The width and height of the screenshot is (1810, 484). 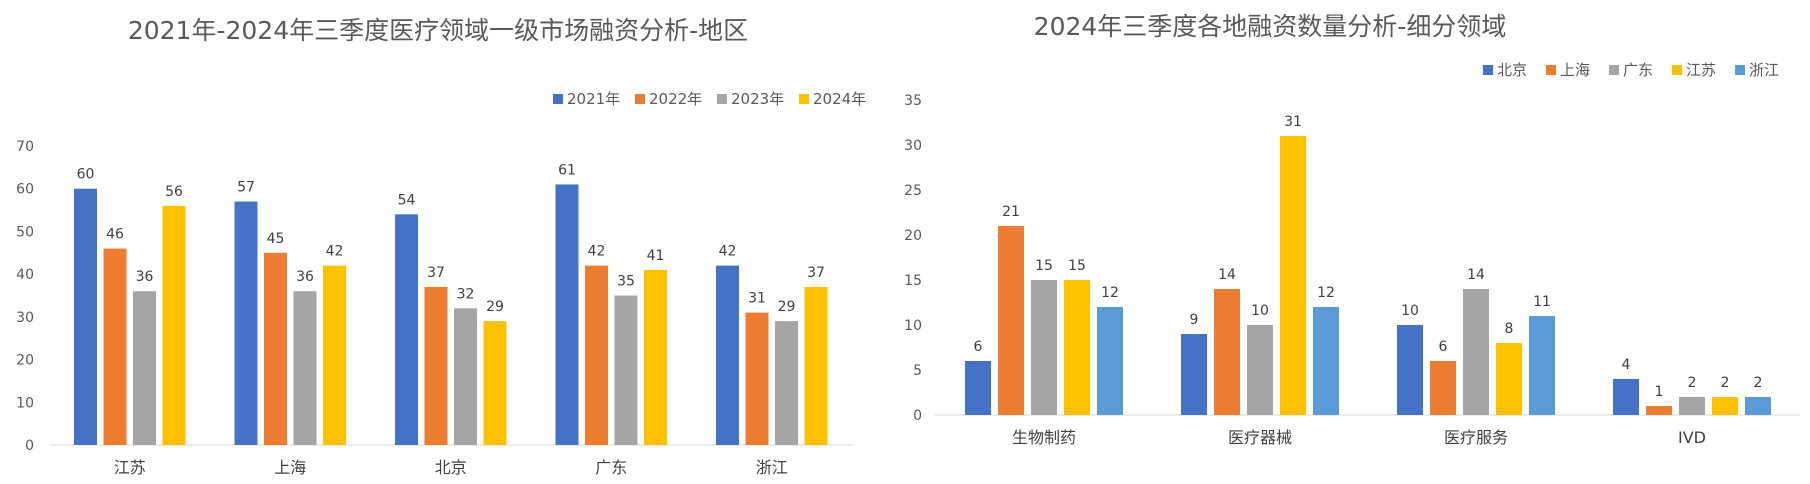 What do you see at coordinates (1626, 365) in the screenshot?
I see `data-label: 4` at bounding box center [1626, 365].